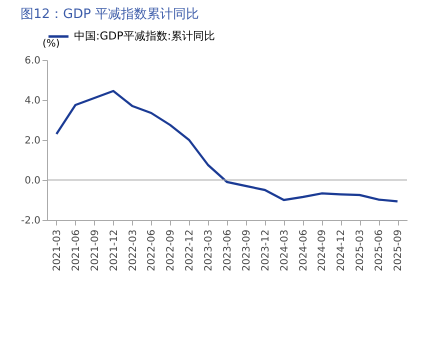  Describe the element at coordinates (322, 251) in the screenshot. I see `x-tick-label: 2024-09` at that location.